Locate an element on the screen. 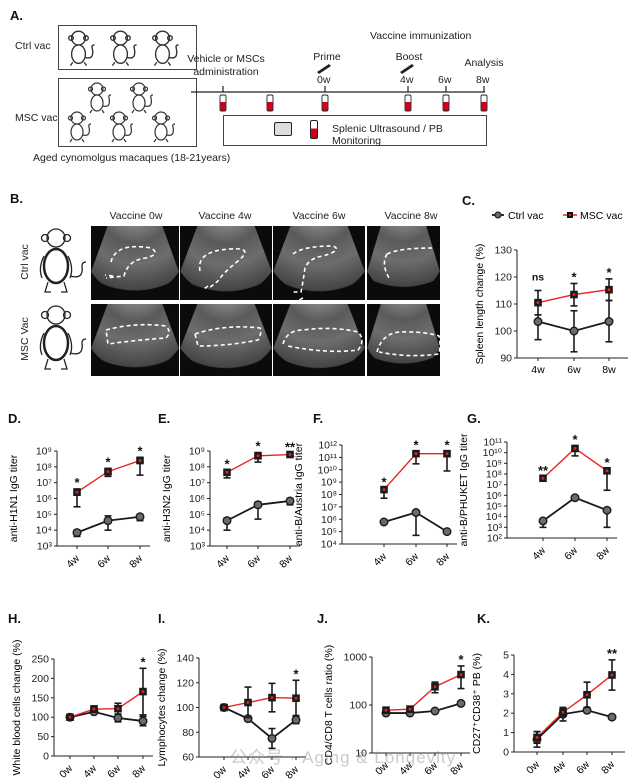 This screenshot has width=636, height=780. cohort-caption: Aged cynomolgus macaques (18-21years) is located at coordinates (132, 158).